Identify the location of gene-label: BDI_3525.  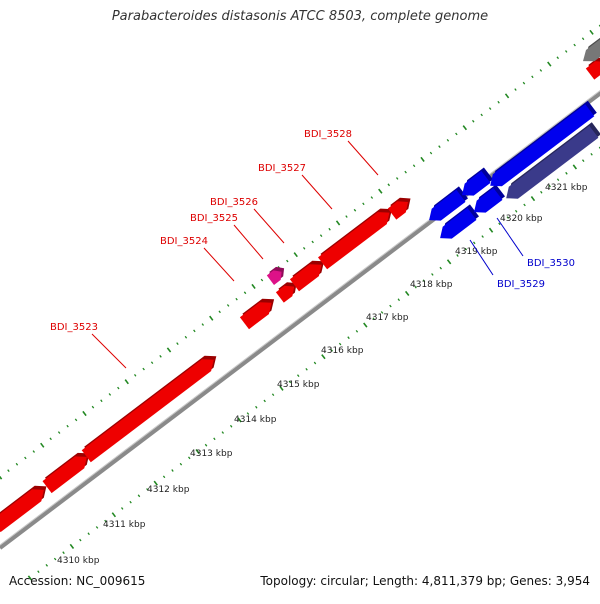
(214, 218).